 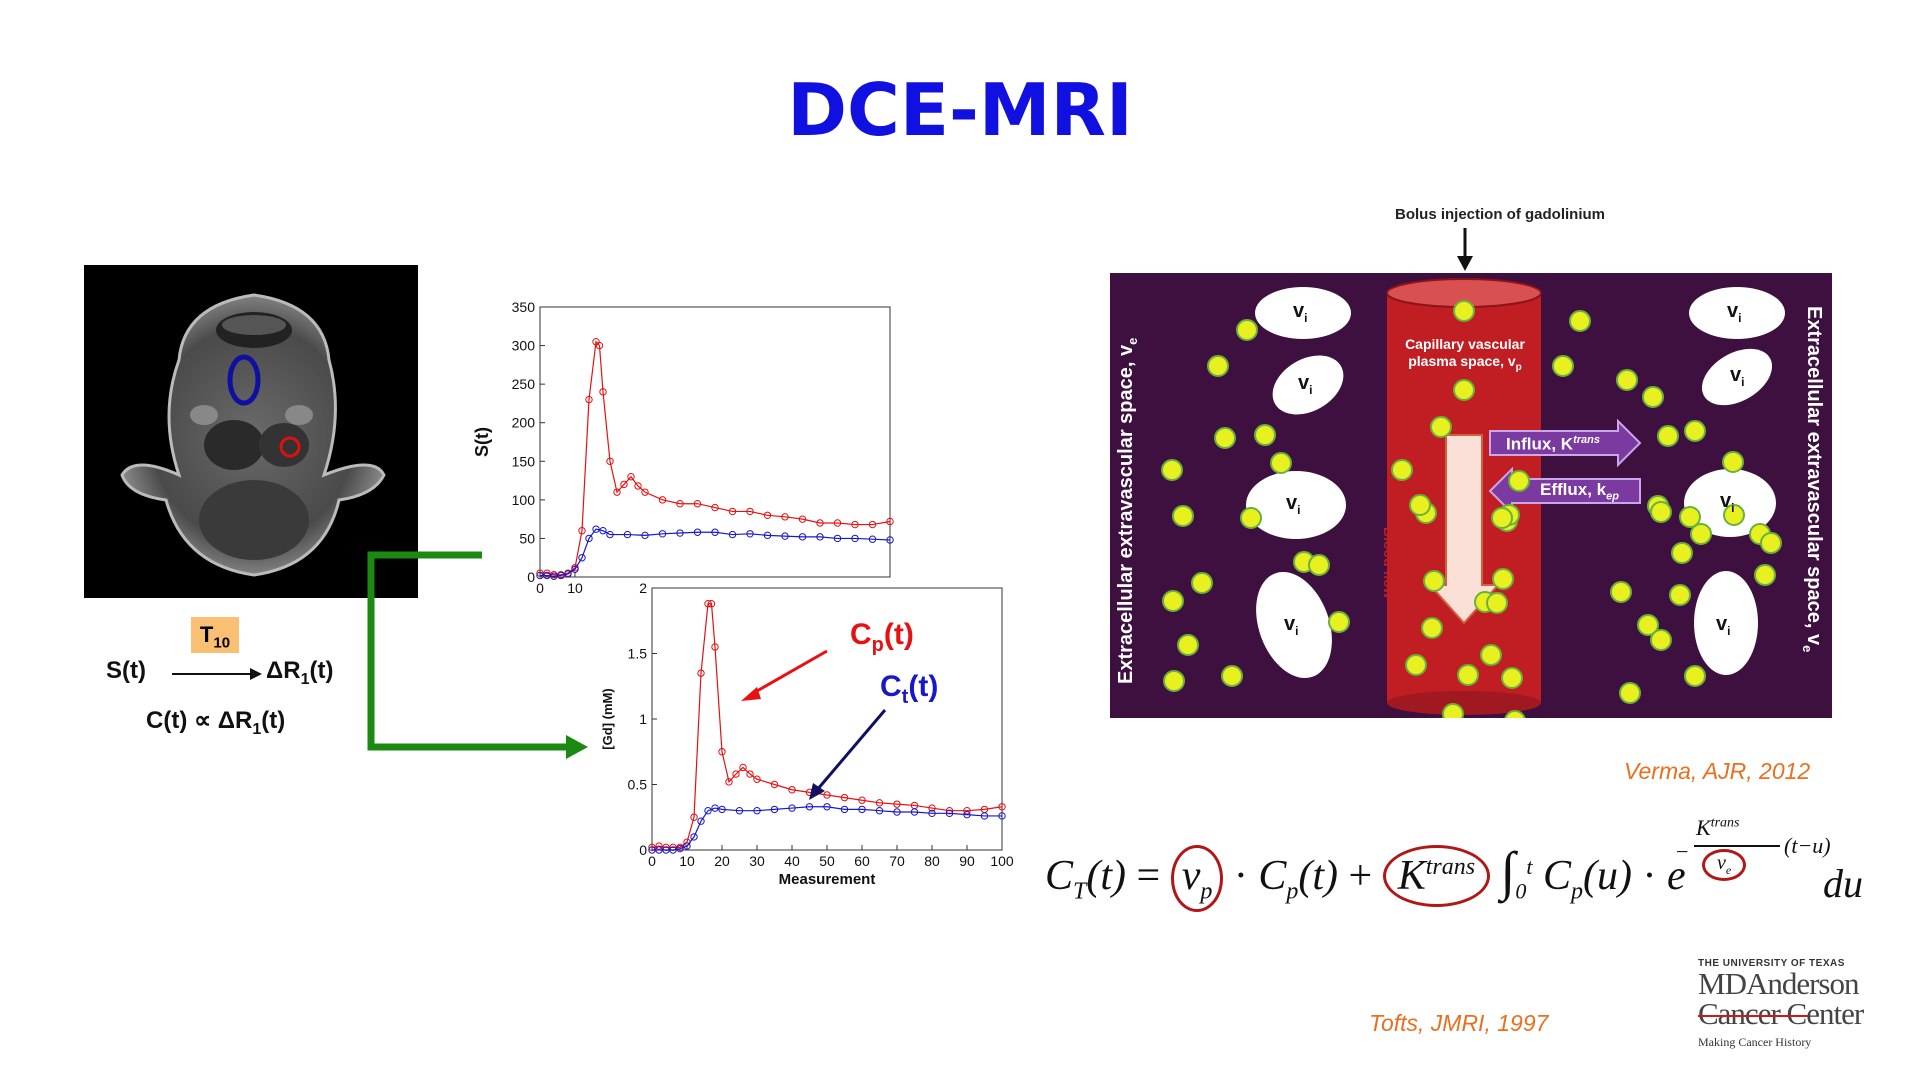 I want to click on bolus-arrow, so click(x=1465, y=249).